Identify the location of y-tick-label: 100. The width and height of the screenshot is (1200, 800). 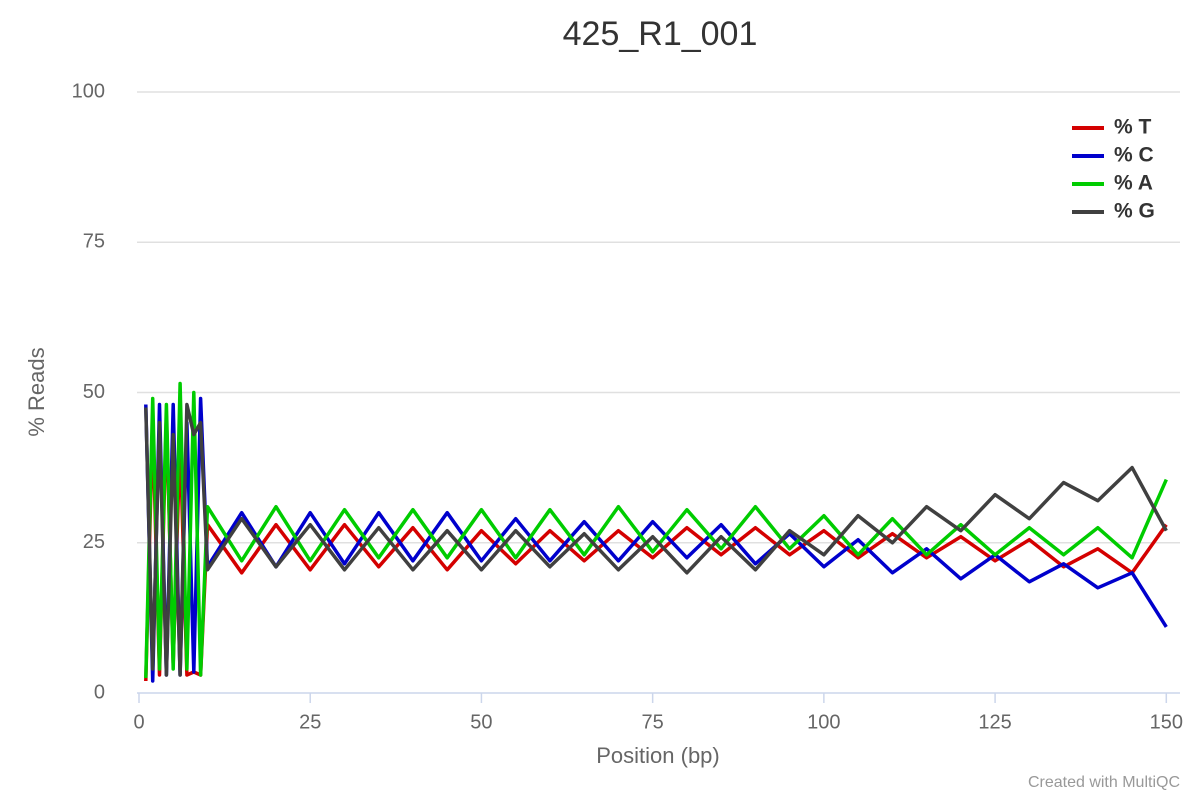
(88, 91).